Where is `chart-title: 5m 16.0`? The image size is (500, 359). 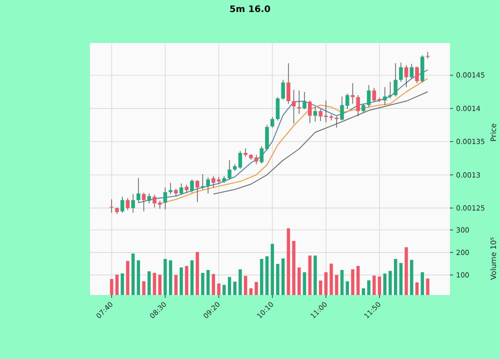
chart-title: 5m 16.0 is located at coordinates (250, 10).